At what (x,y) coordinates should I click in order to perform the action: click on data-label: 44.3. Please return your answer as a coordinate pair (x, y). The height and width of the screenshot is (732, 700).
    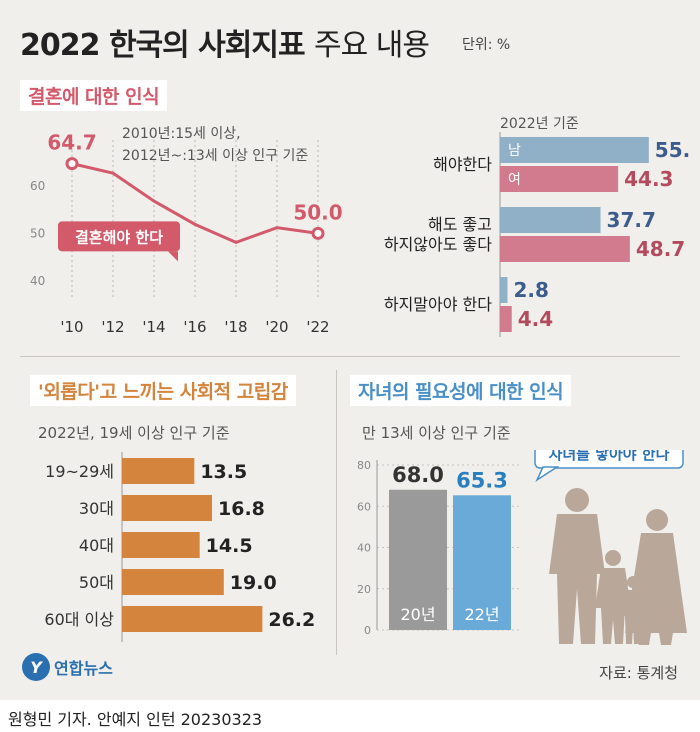
    Looking at the image, I should click on (648, 179).